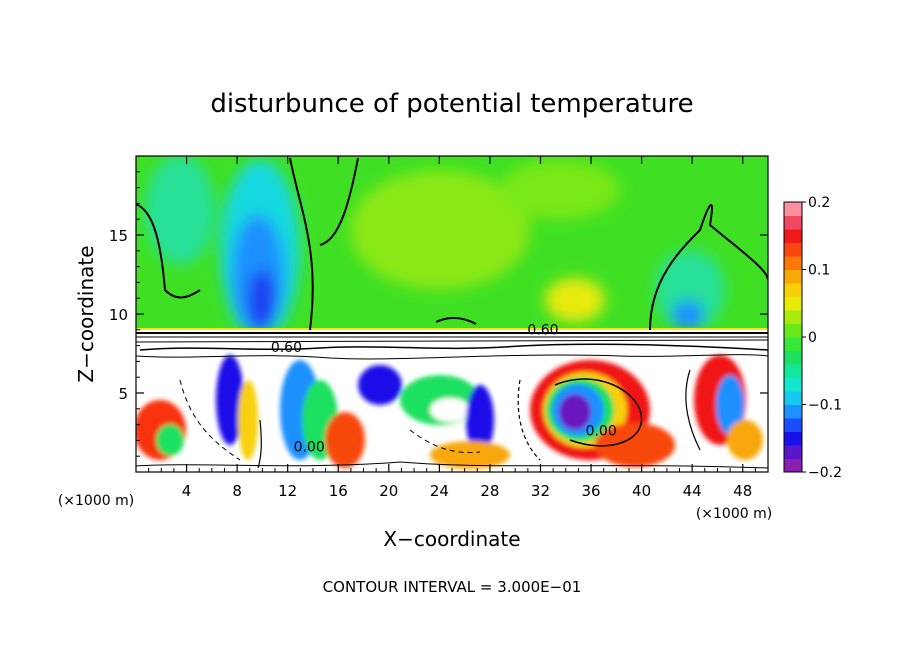  I want to click on chart-title: disturbunce of potential temperature, so click(451, 104).